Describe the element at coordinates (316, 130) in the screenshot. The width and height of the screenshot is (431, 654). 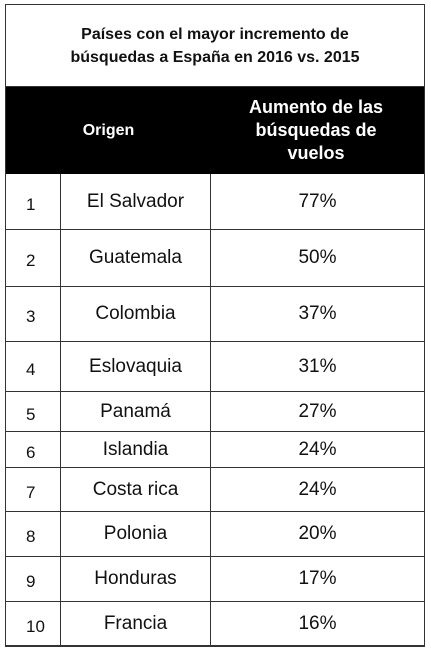
I see `header-cell: Aumento de las búsquedas de vuelos` at that location.